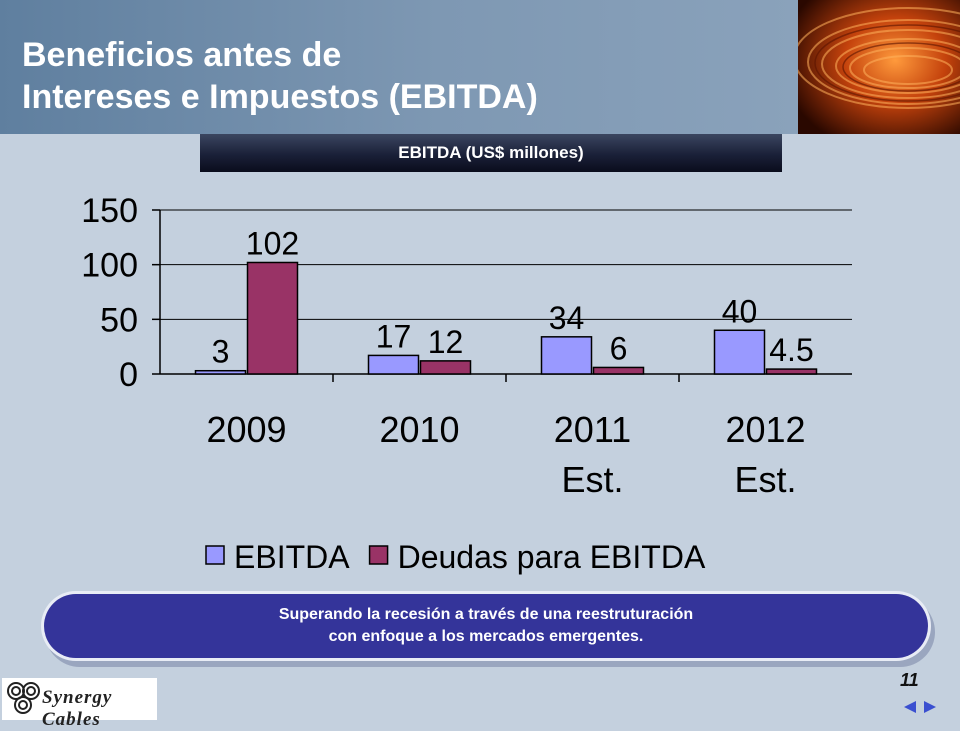  I want to click on company-logo: Synergy Cables, so click(79, 704).